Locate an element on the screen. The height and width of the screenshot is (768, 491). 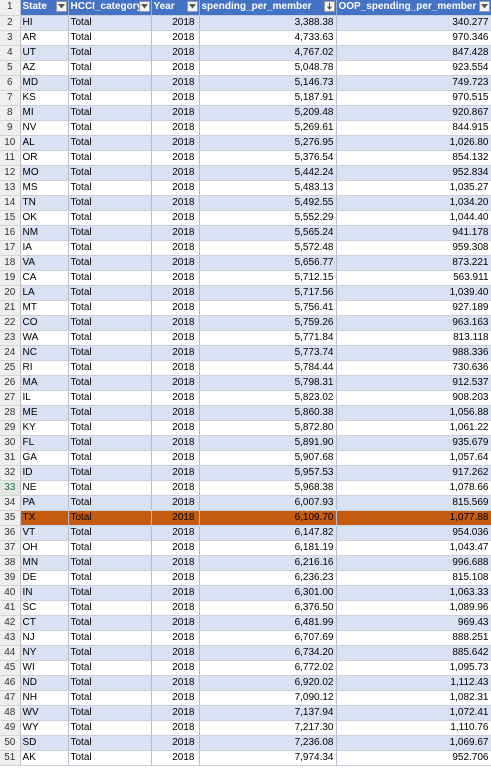
cell-spending-per-member: 5,773.74 is located at coordinates (268, 353).